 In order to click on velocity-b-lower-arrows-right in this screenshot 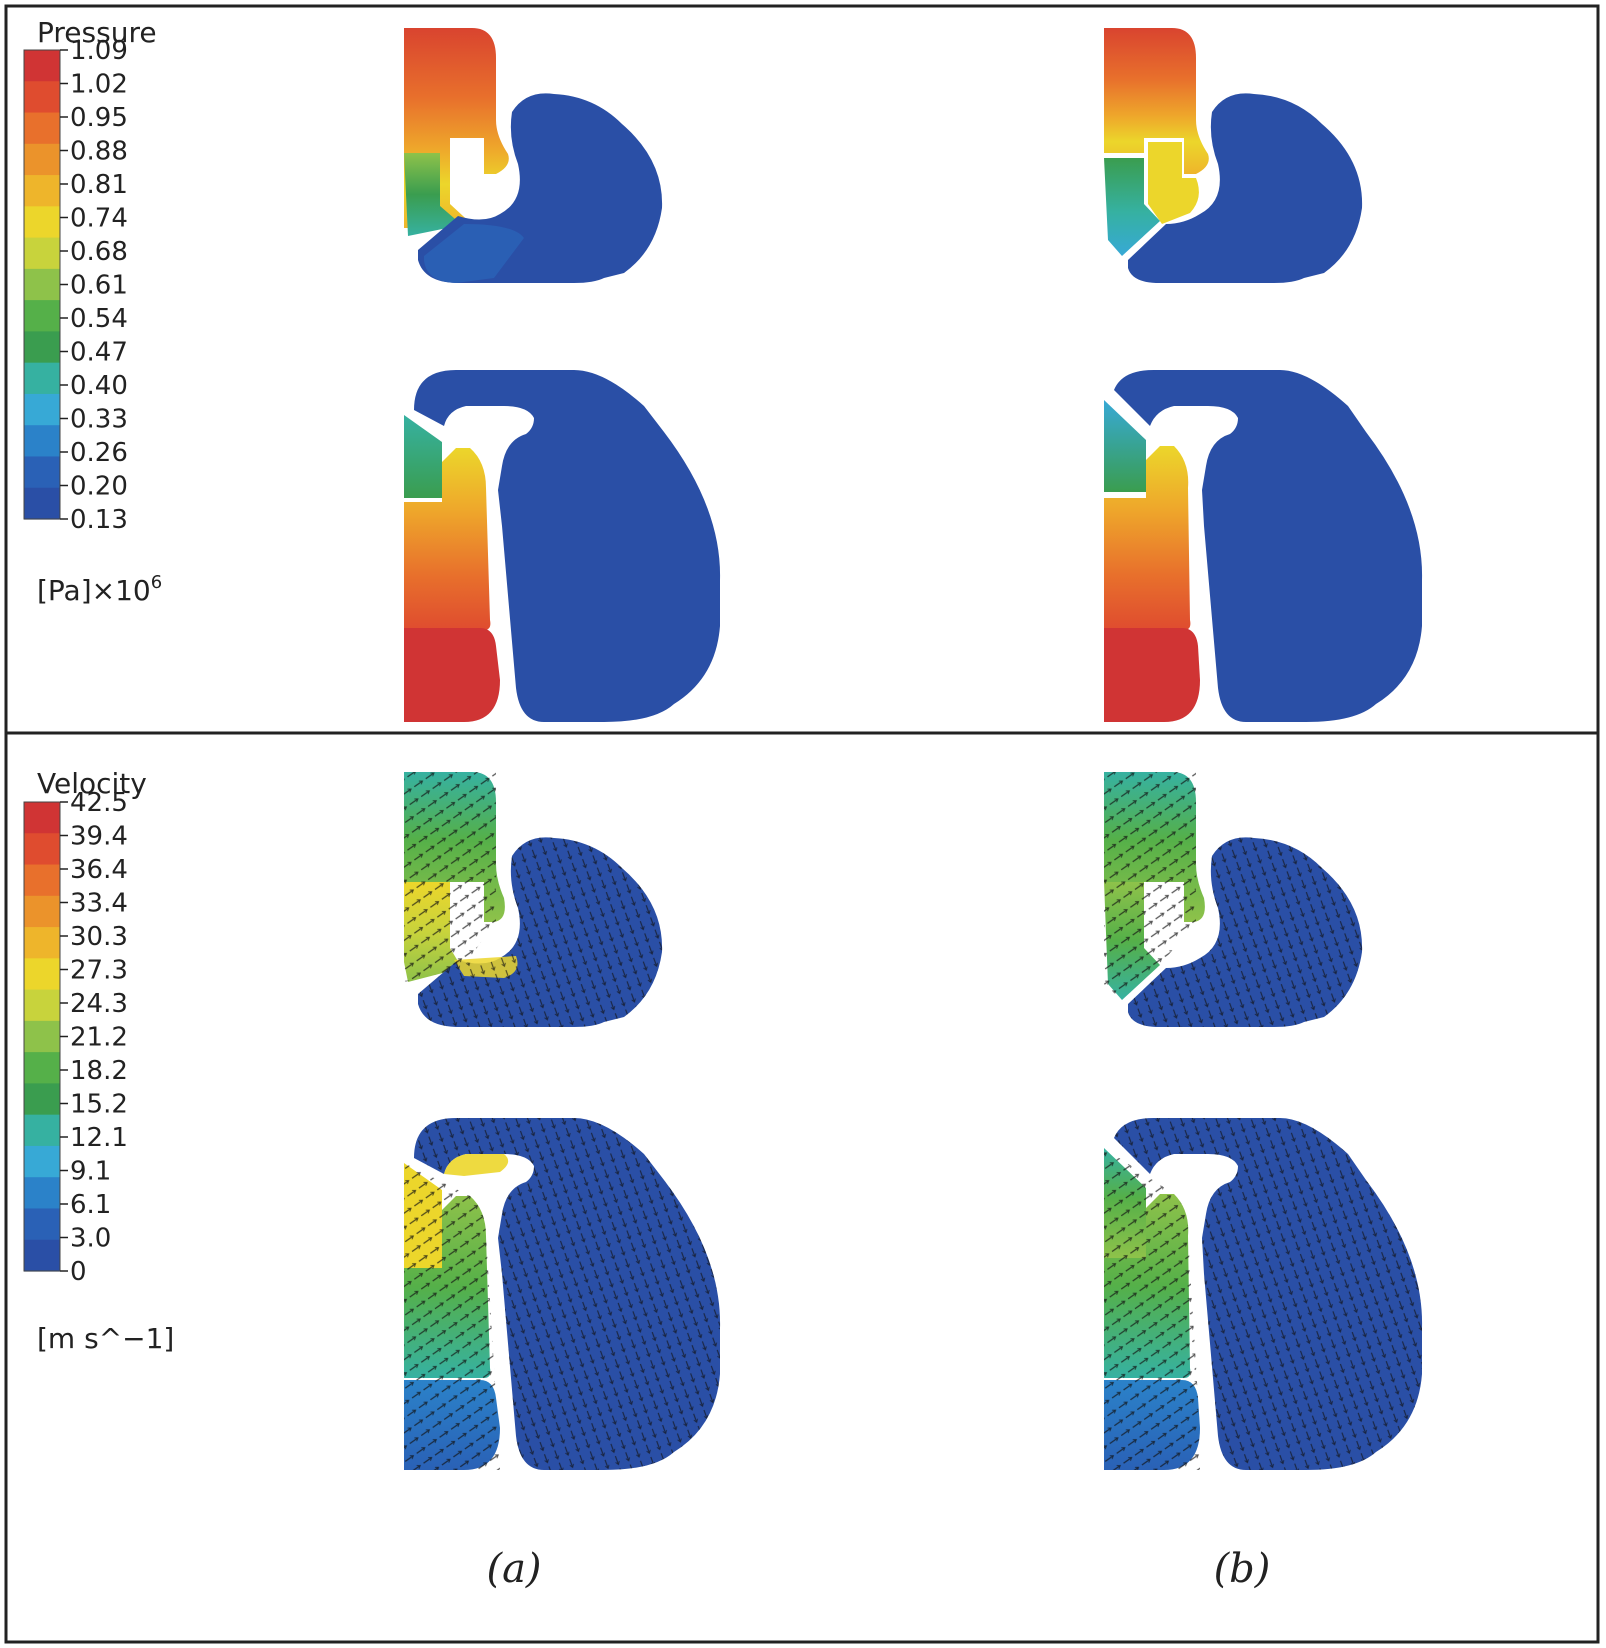, I will do `click(1268, 1294)`.